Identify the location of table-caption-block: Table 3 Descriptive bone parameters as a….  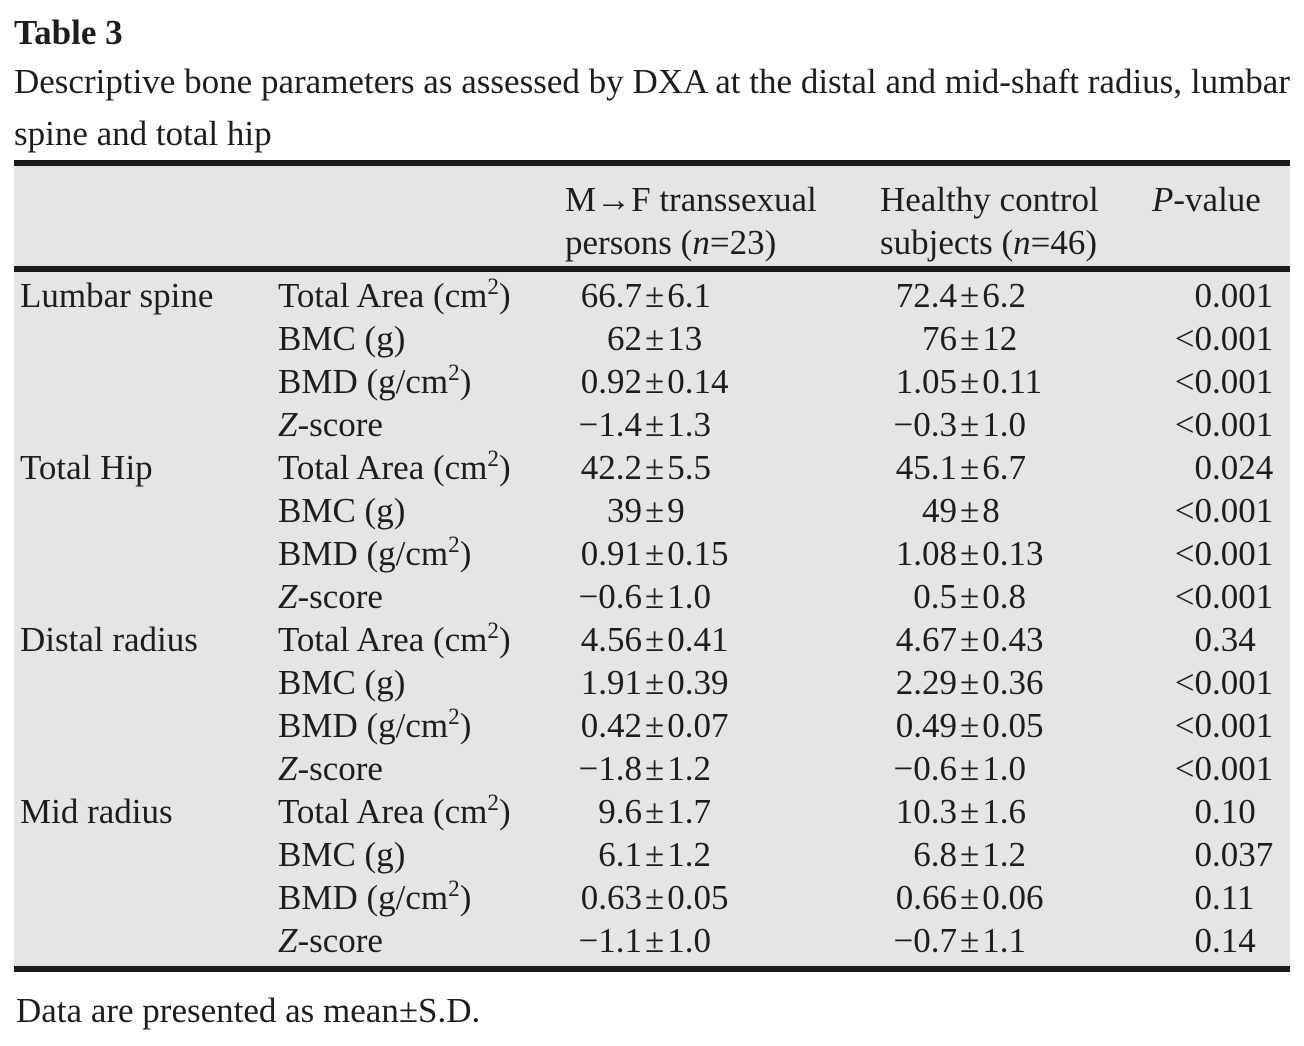
(652, 86).